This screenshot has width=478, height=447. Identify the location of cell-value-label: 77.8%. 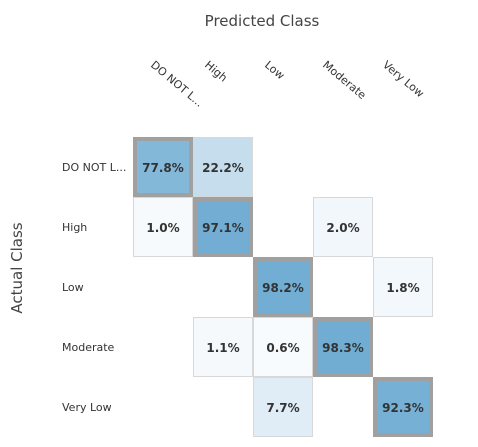
(163, 168).